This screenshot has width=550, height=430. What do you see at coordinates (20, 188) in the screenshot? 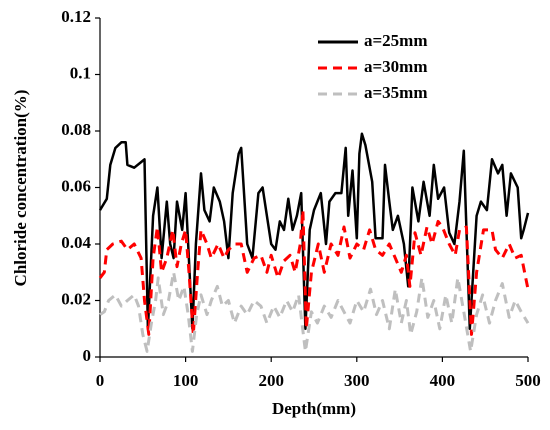
I see `y-axis-title: Chloride concentration(%)` at bounding box center [20, 188].